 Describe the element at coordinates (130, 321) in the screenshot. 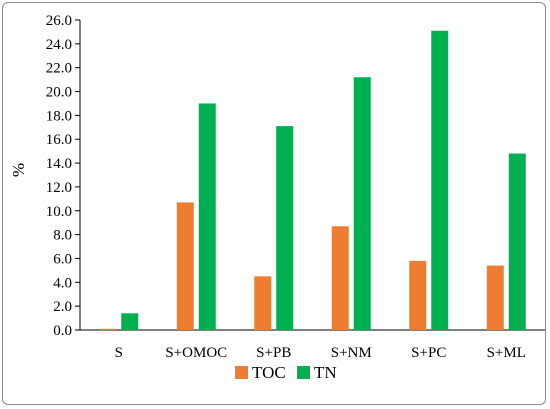

I see `bar-tn-s` at that location.